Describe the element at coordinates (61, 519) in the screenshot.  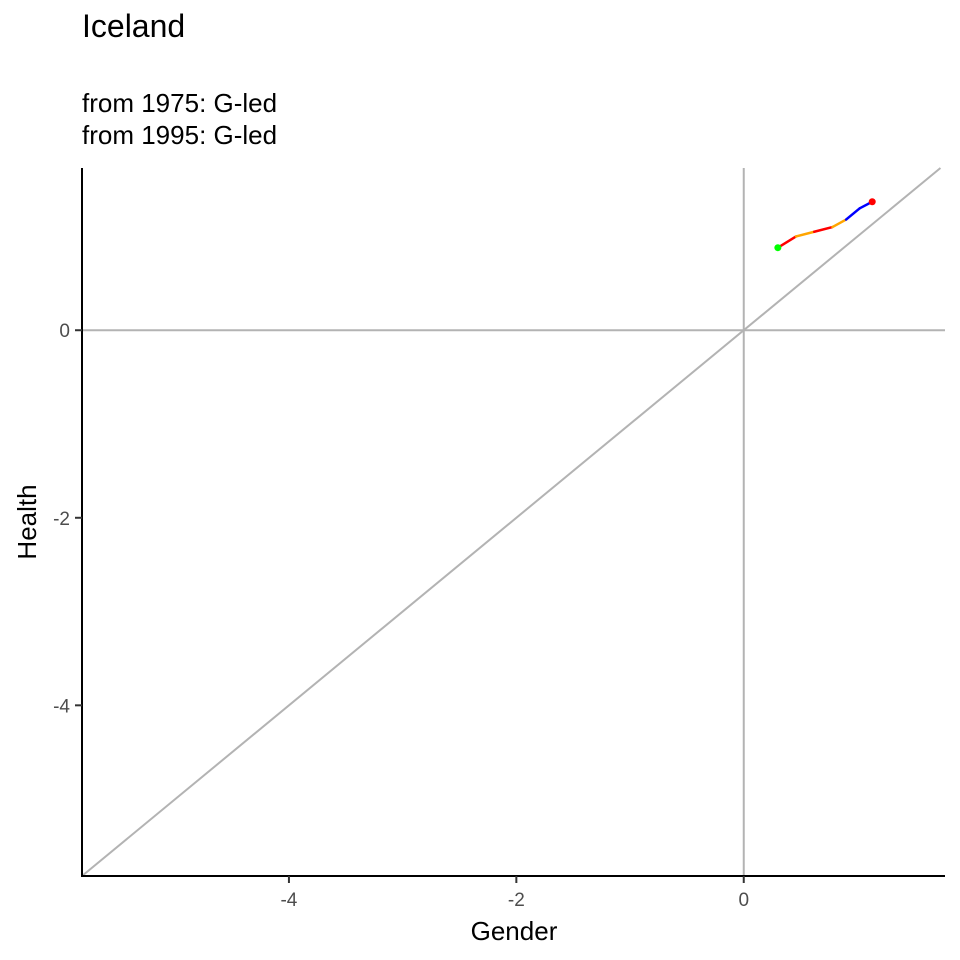
I see `y-tick-label: -2` at that location.